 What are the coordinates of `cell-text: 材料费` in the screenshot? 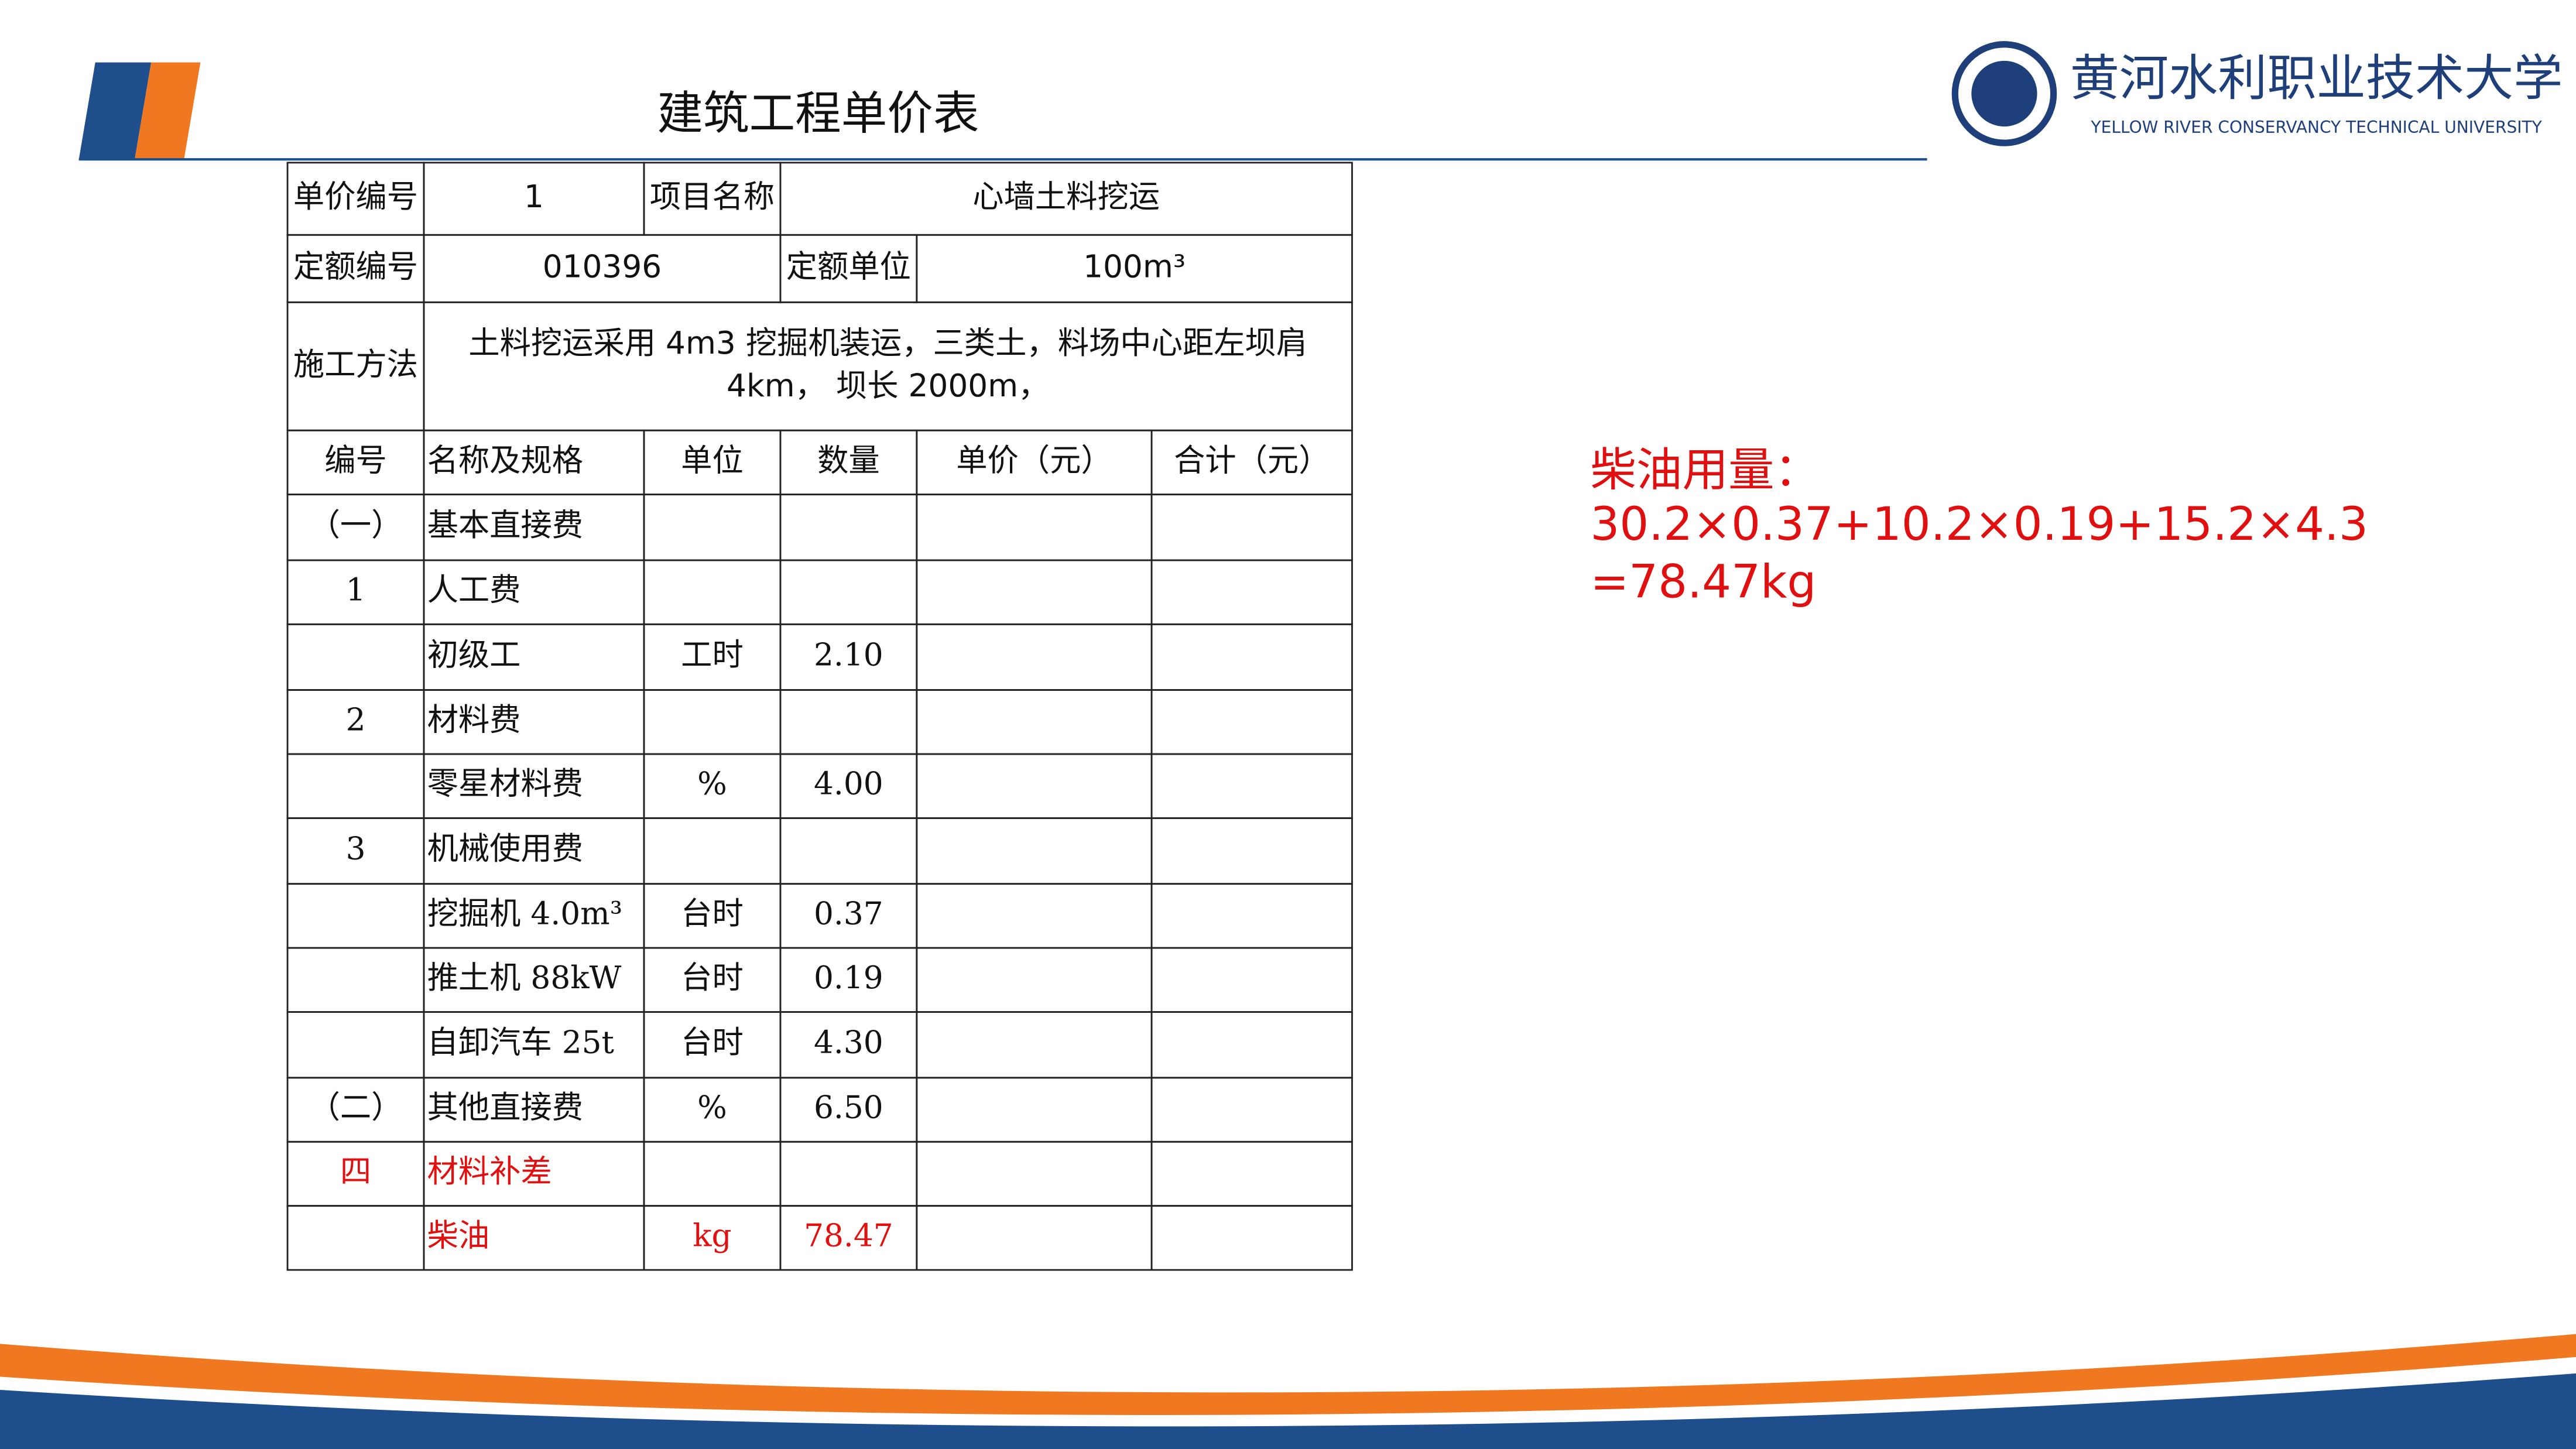 It's located at (474, 719).